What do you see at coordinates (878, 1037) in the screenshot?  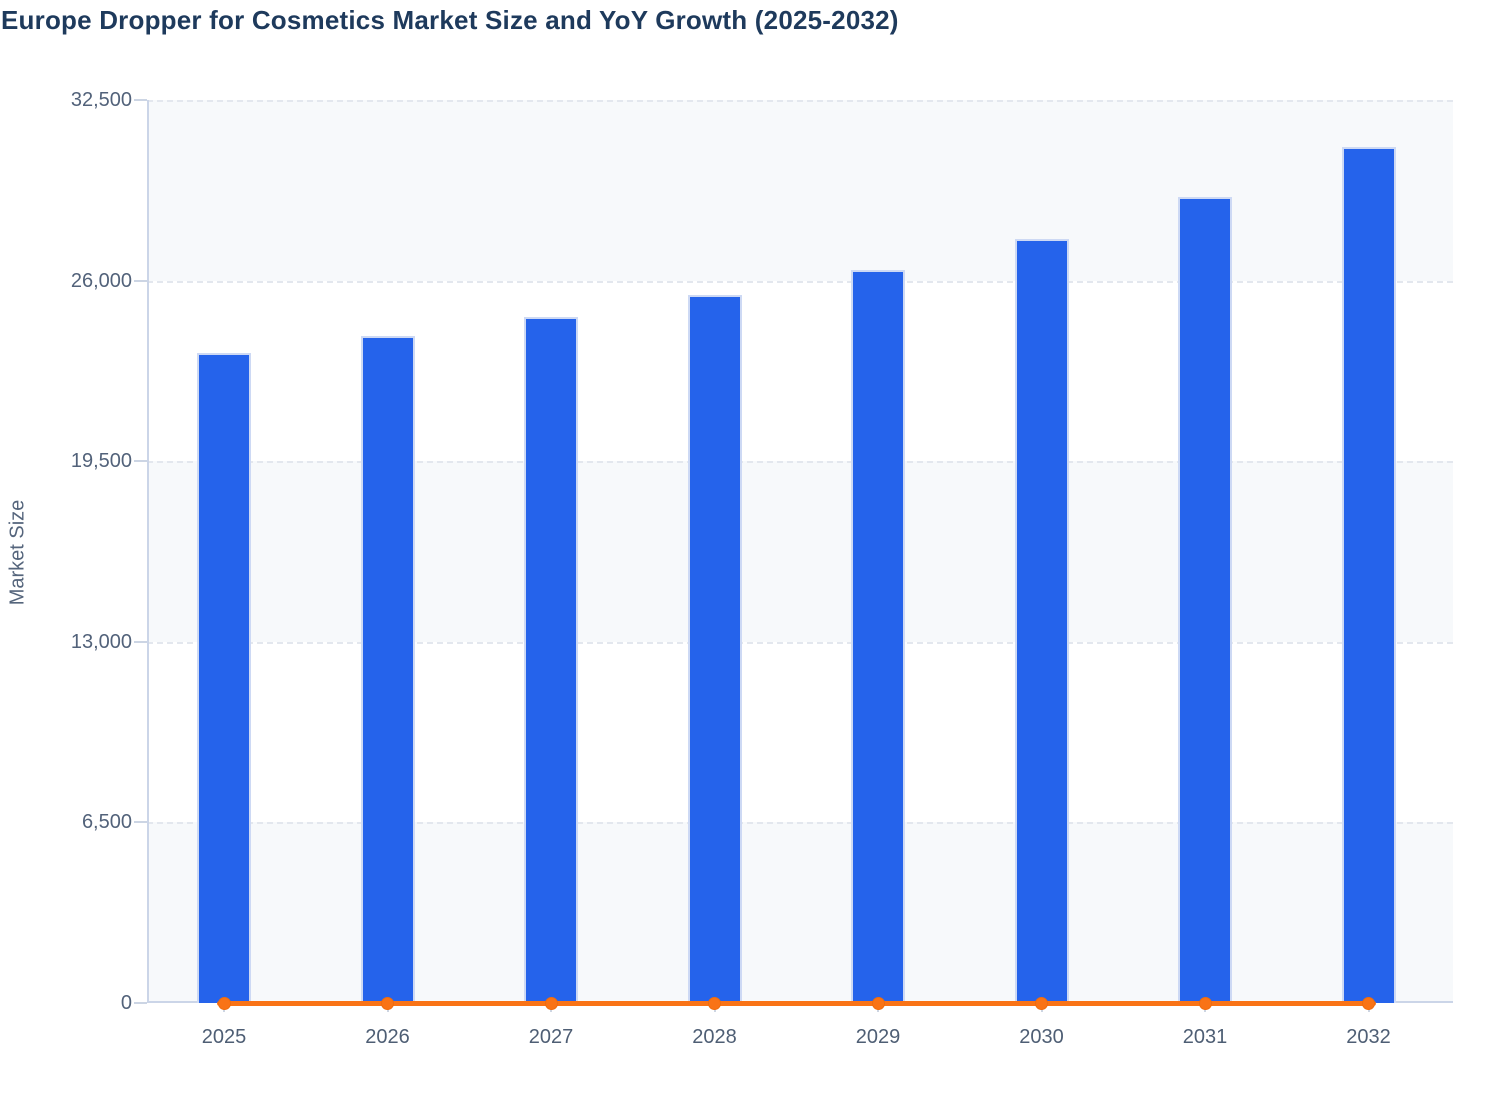 I see `x-axis-label-2029: 2029` at bounding box center [878, 1037].